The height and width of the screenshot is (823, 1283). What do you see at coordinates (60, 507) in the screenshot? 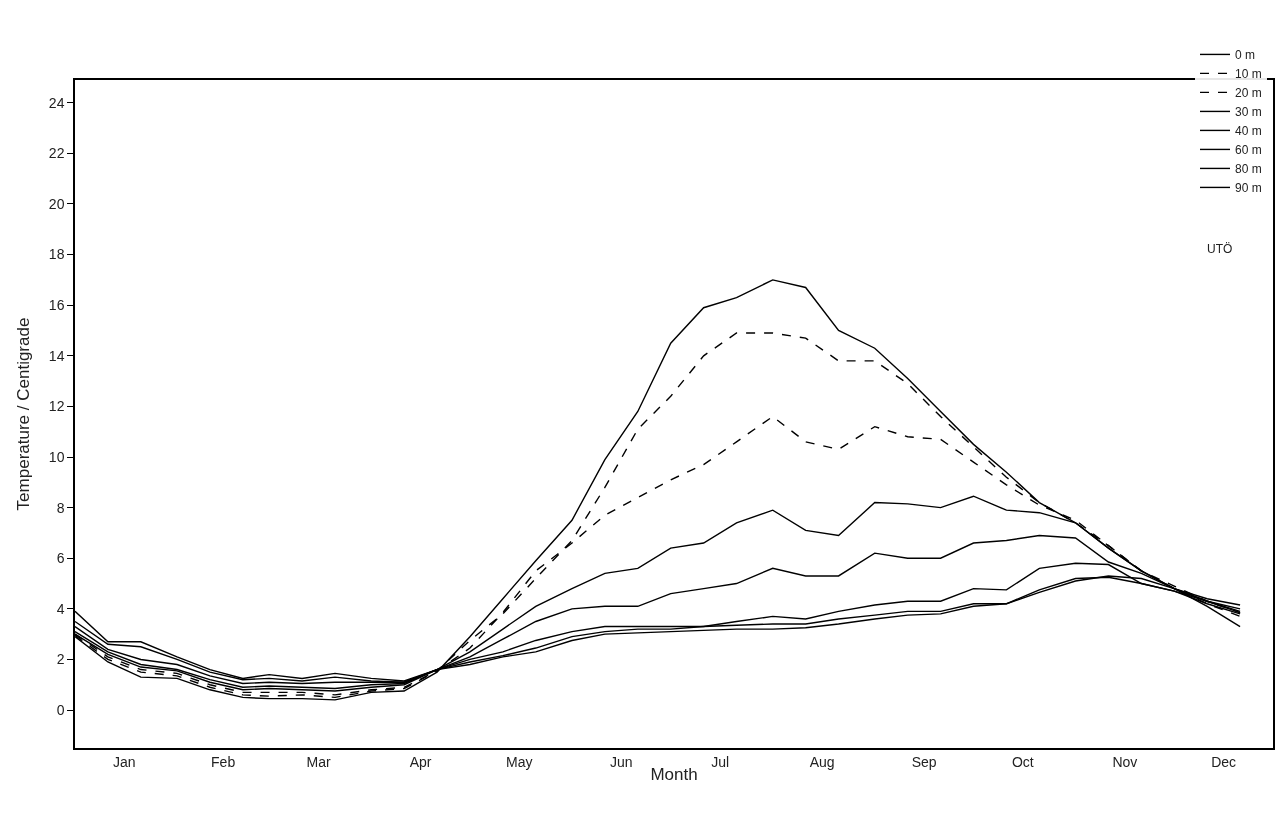
I see `y-tick-label: 8` at bounding box center [60, 507].